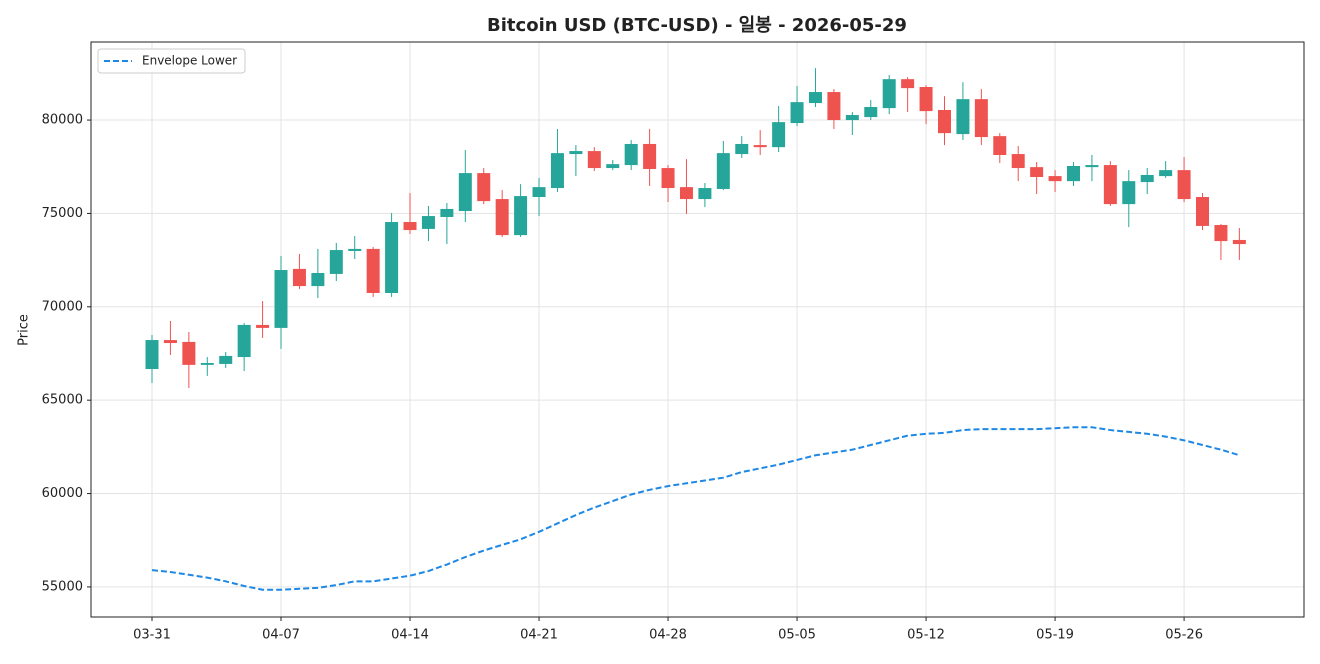 Image resolution: width=1320 pixels, height=664 pixels. What do you see at coordinates (926, 635) in the screenshot?
I see `x-tick-label: 05-12` at bounding box center [926, 635].